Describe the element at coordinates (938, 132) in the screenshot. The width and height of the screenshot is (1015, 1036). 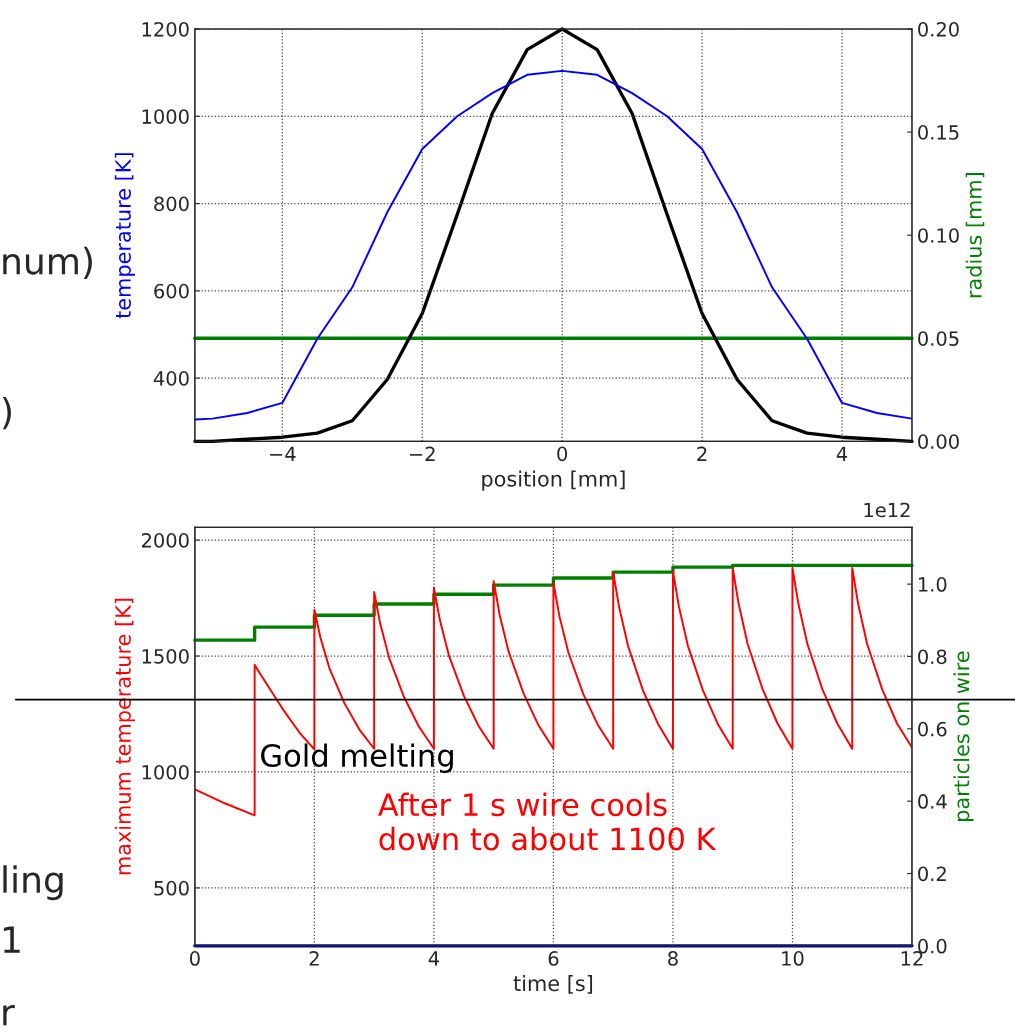
I see `y2-tick-label: 0.15` at that location.